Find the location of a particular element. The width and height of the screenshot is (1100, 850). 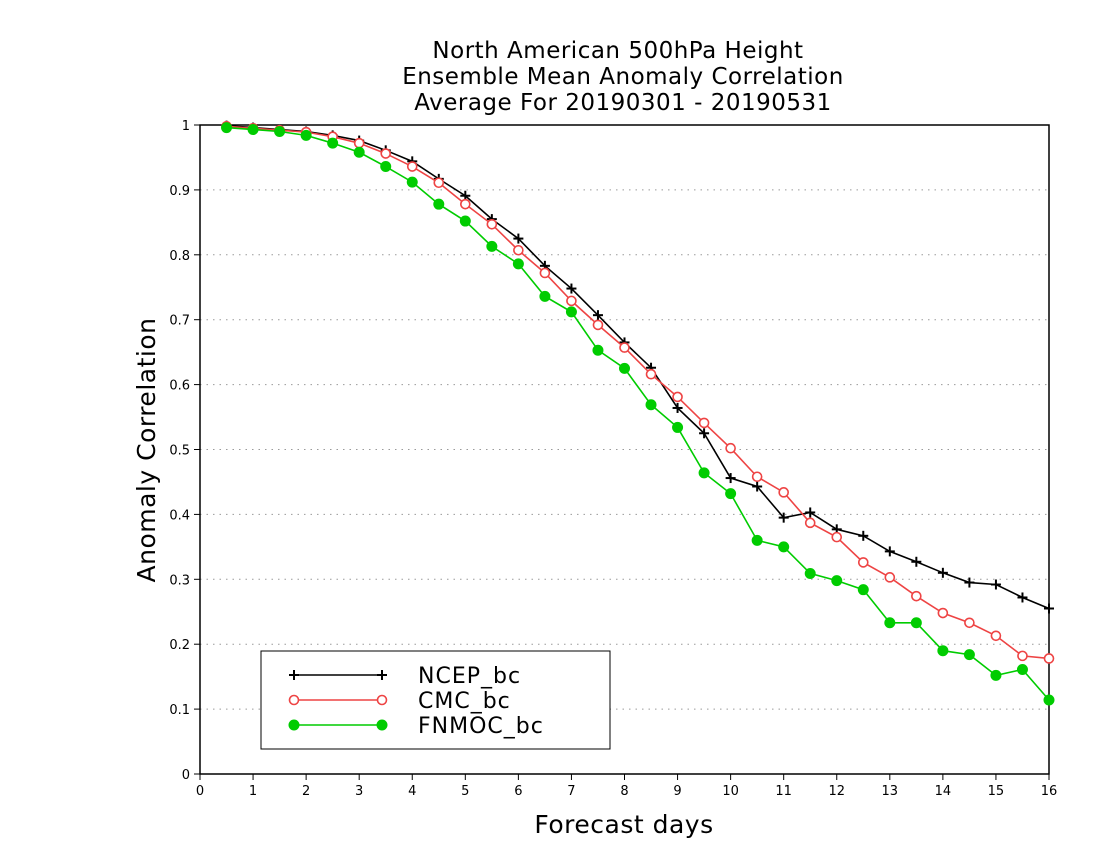

legend-label: NCEP_bc is located at coordinates (469, 676).